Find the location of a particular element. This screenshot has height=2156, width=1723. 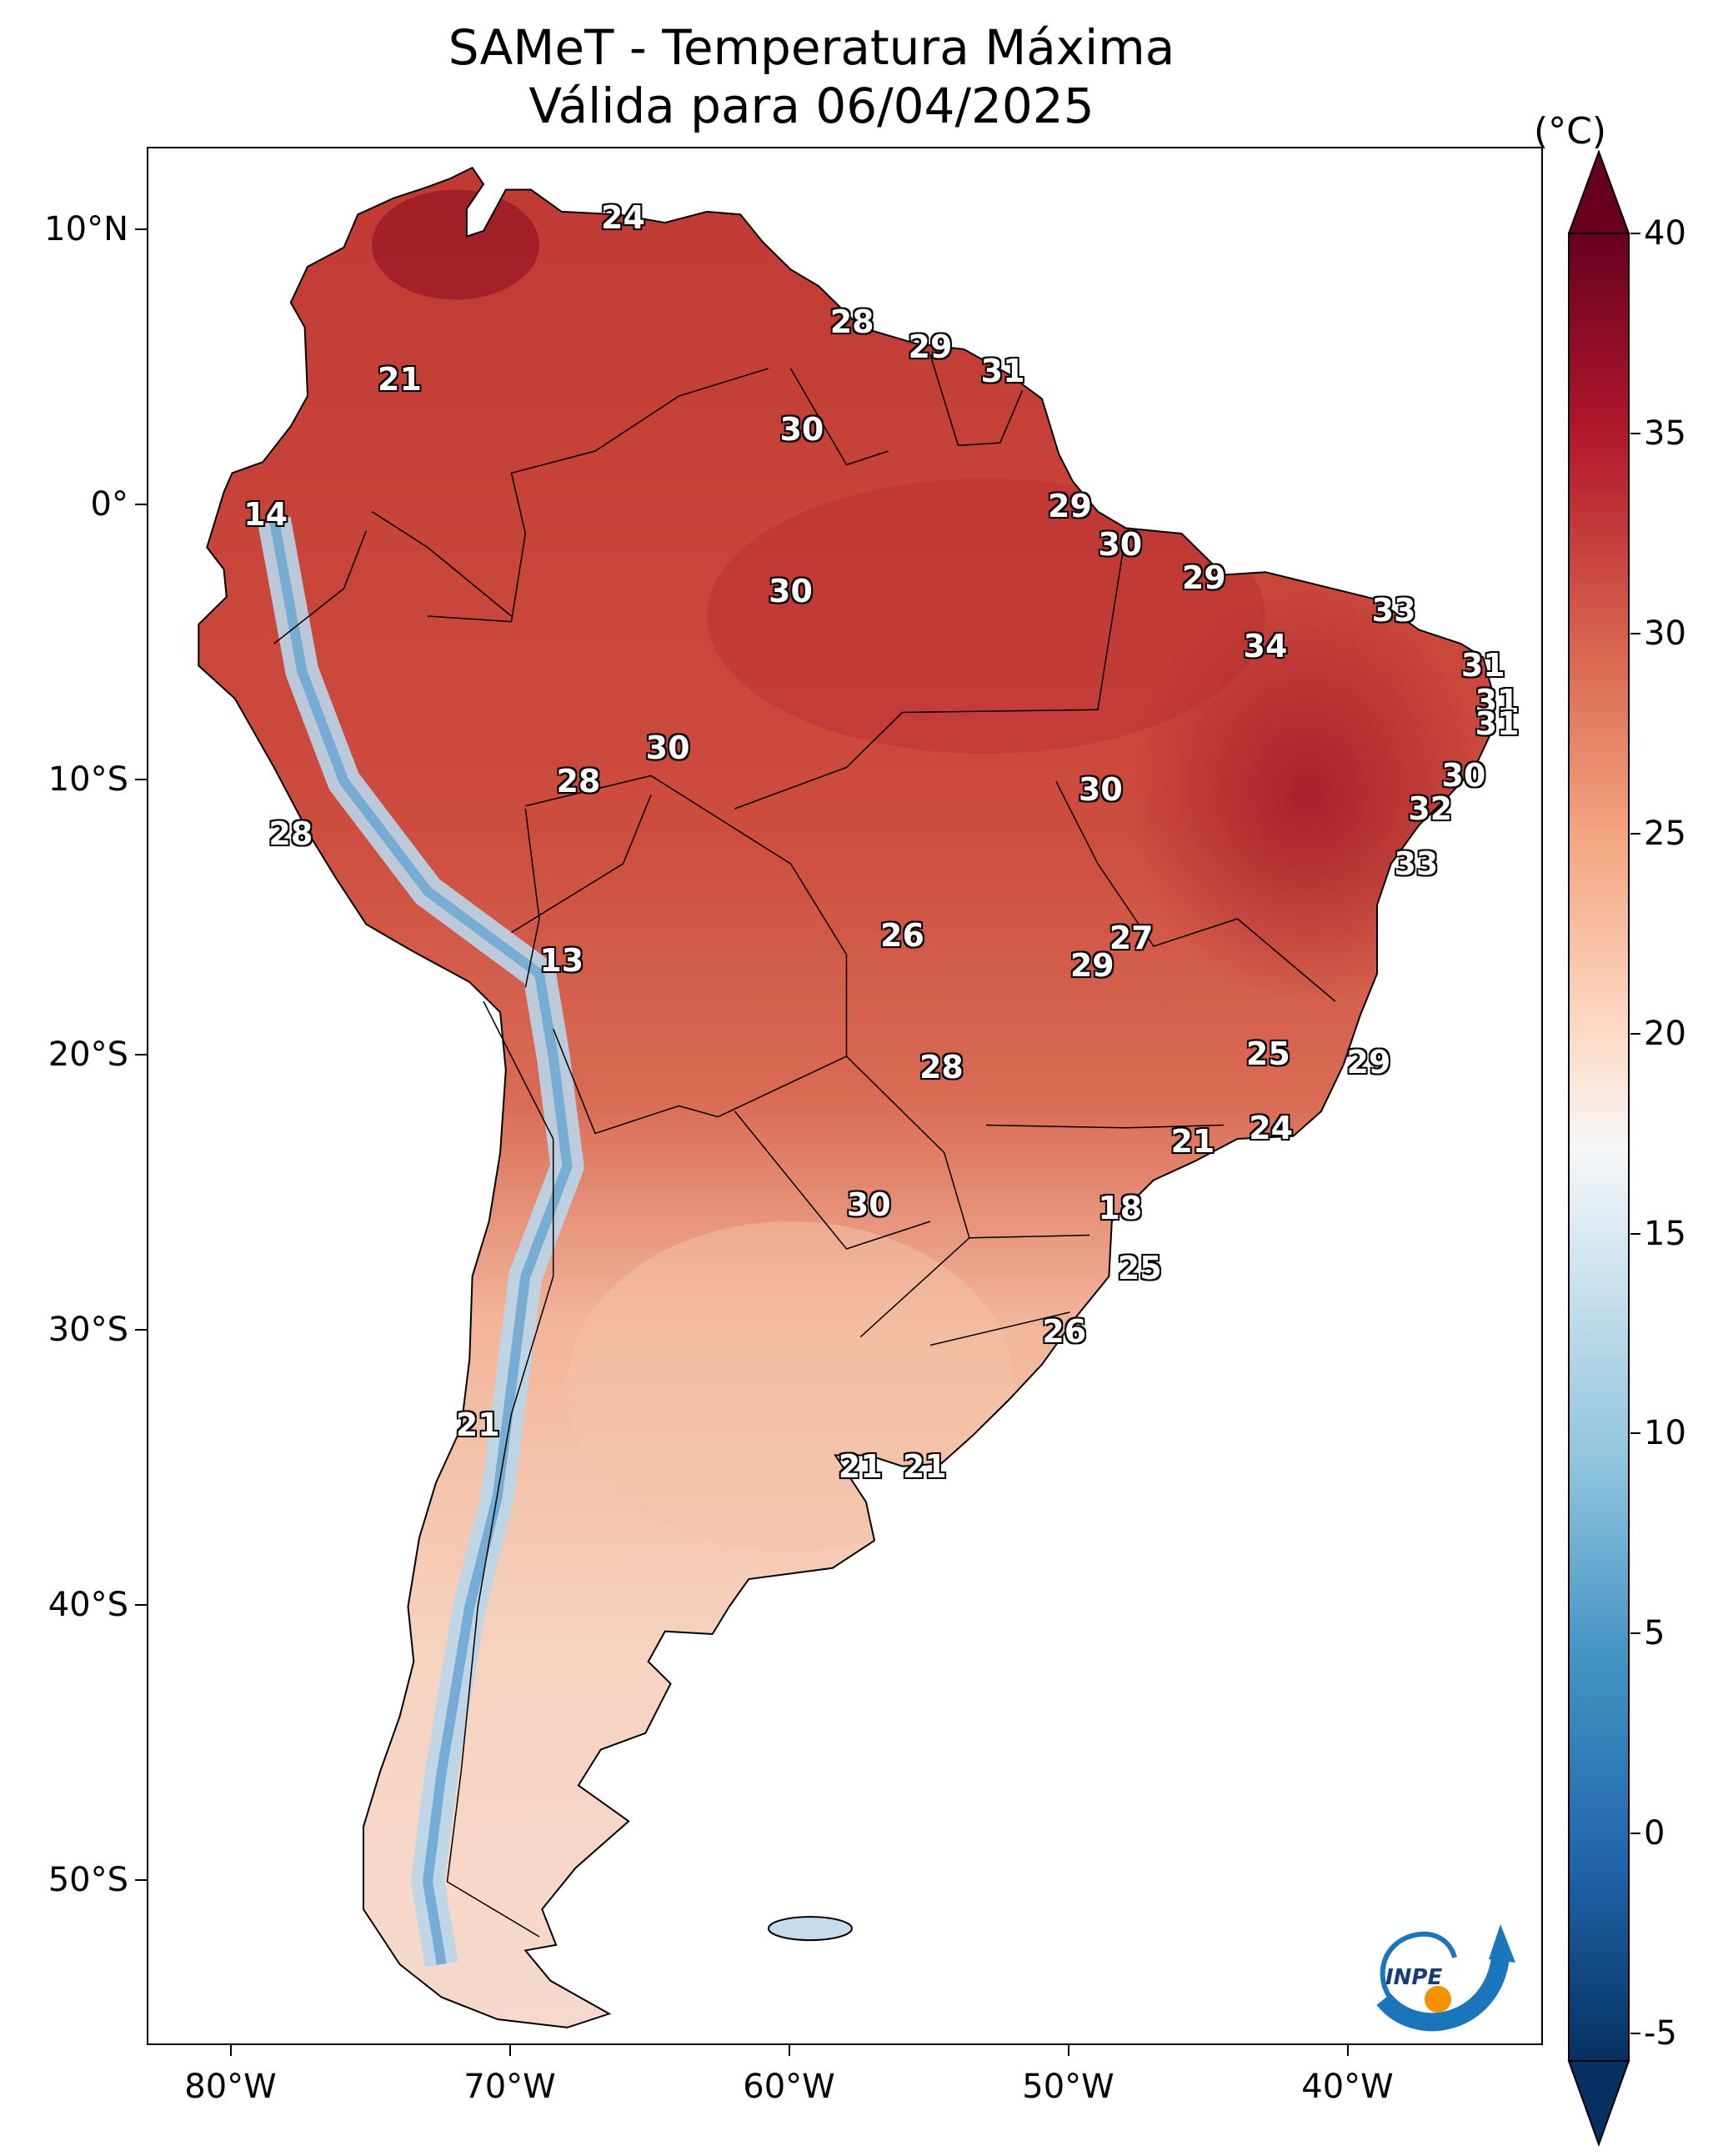

colorbar-tick-label: 40 is located at coordinates (1665, 233).